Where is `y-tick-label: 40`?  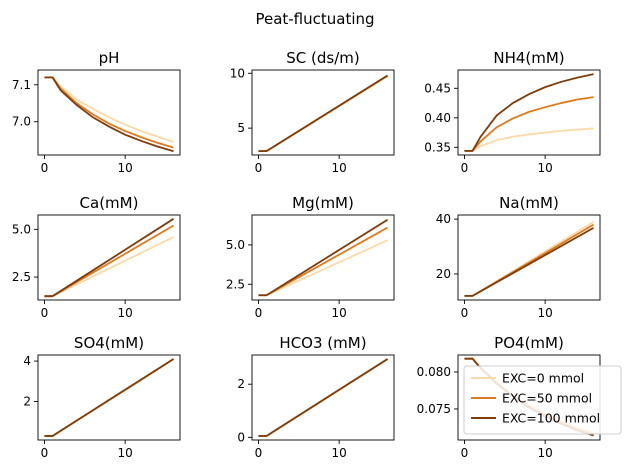
y-tick-label: 40 is located at coordinates (443, 219).